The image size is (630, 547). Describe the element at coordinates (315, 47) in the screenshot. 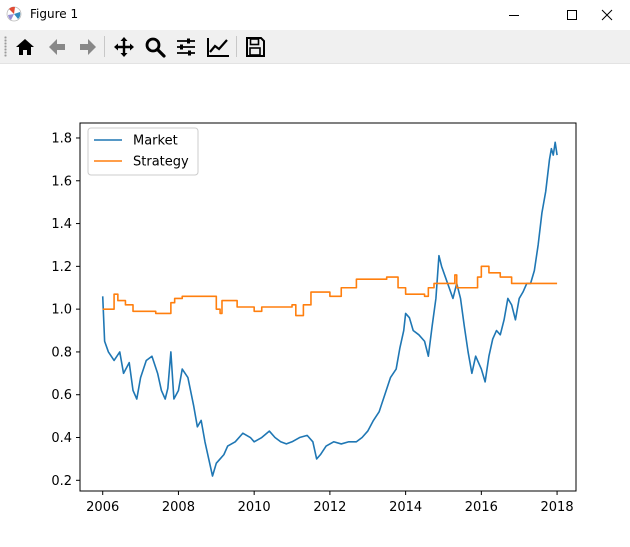

I see `navigation-toolbar` at that location.